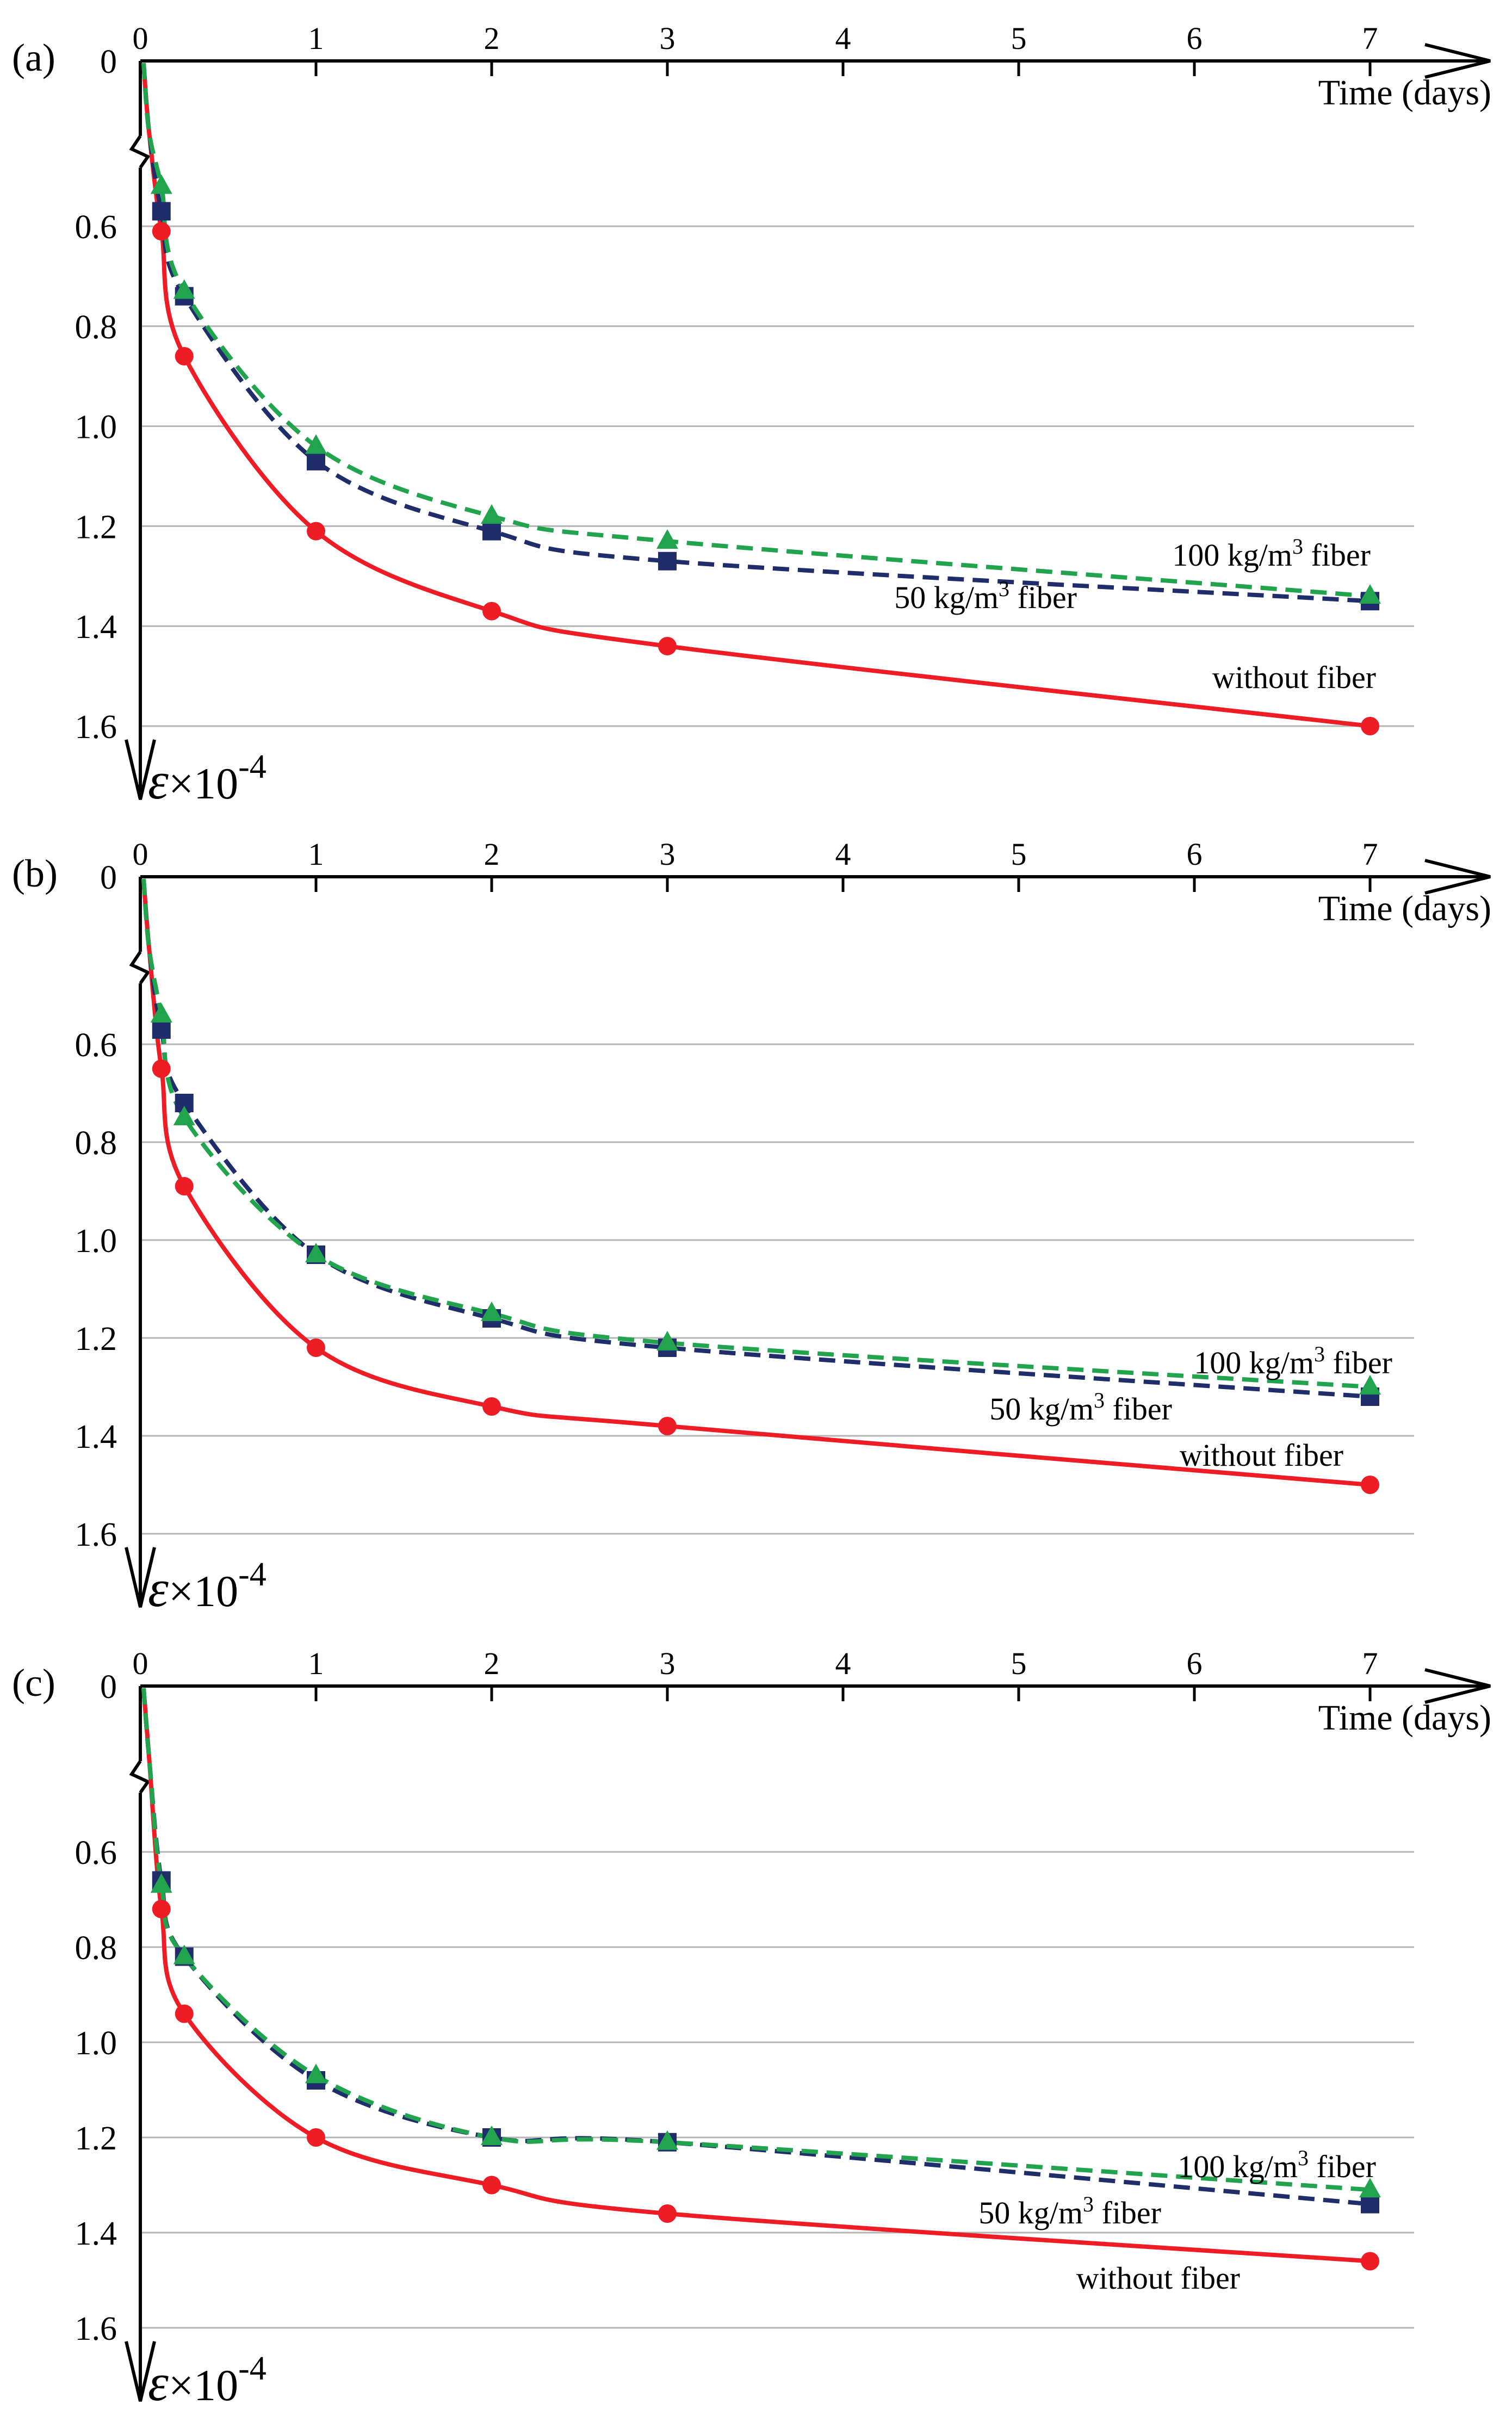 This screenshot has width=1512, height=2423. What do you see at coordinates (1457, 877) in the screenshot?
I see `x-axis-arrow` at bounding box center [1457, 877].